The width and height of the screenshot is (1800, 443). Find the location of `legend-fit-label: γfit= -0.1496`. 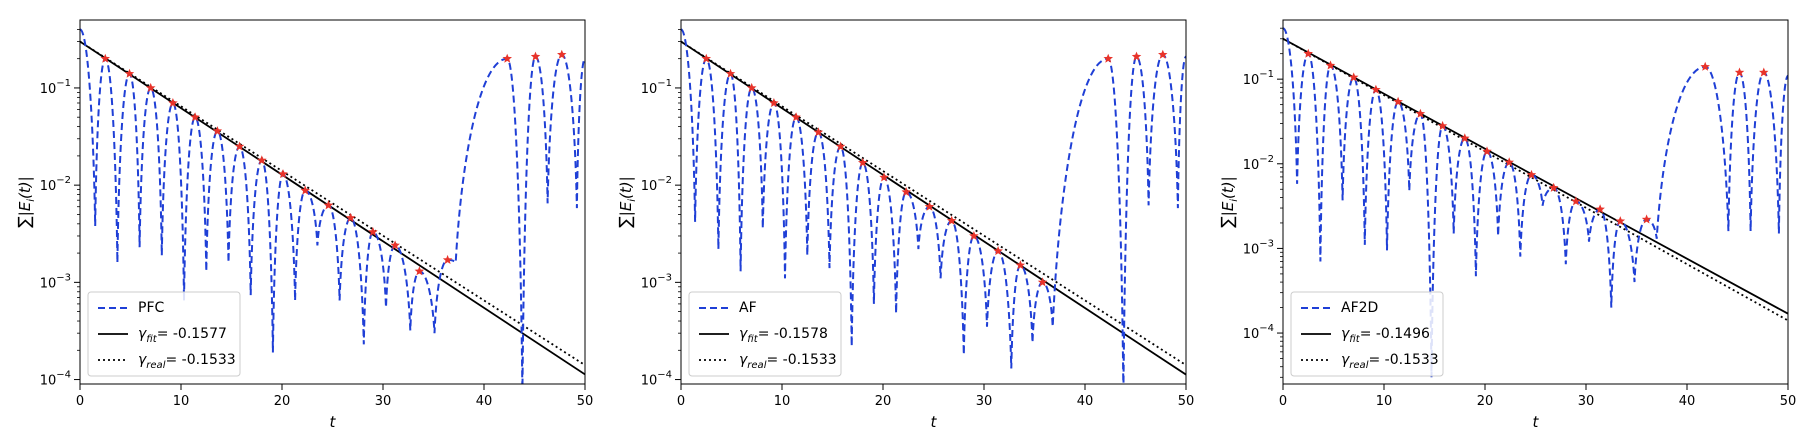

legend-fit-label: γfit= -0.1496 is located at coordinates (1385, 335).